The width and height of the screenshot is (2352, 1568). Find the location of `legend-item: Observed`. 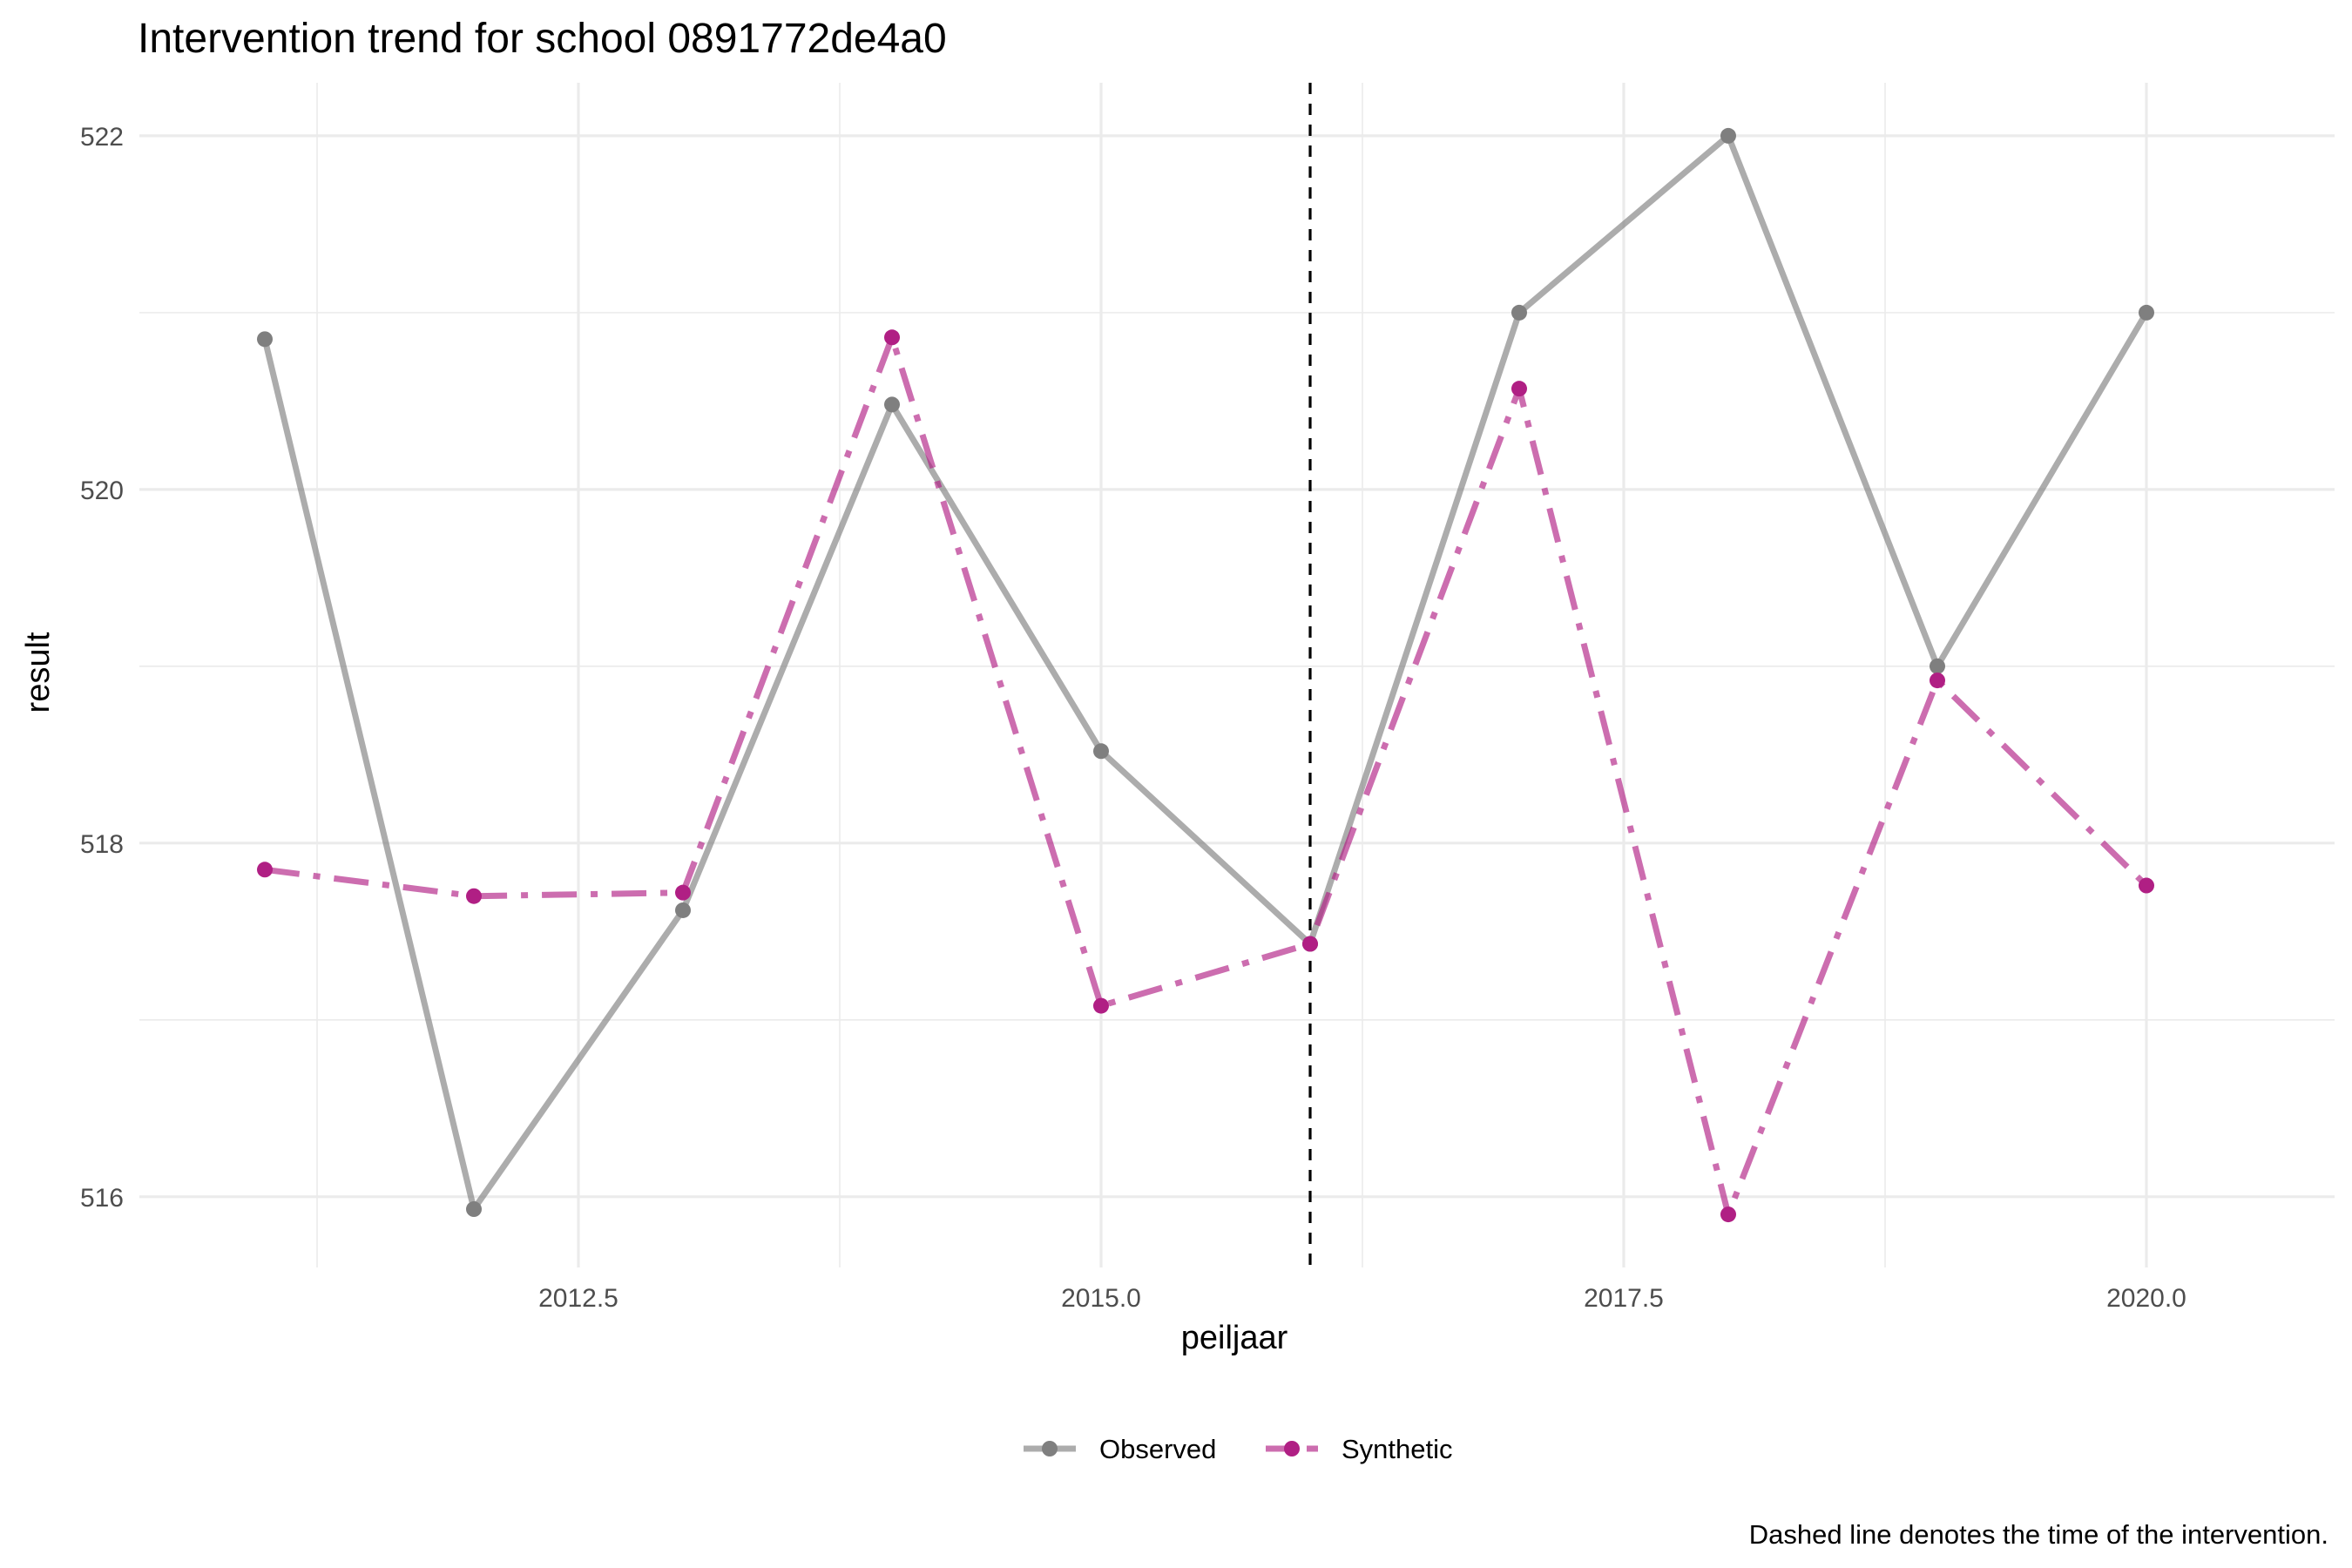

legend-item: Observed is located at coordinates (1120, 1449).